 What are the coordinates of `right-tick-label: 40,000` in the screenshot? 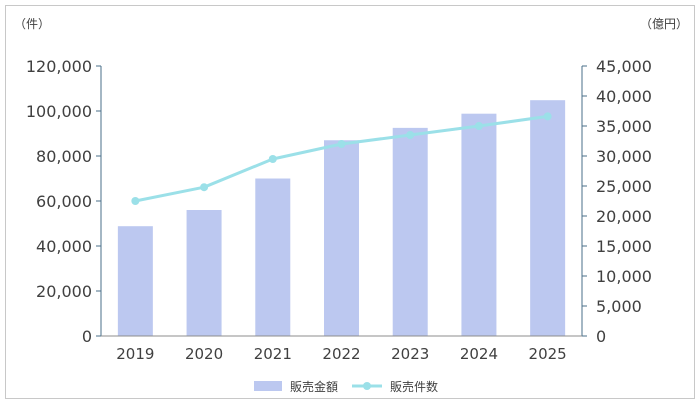 It's located at (624, 96).